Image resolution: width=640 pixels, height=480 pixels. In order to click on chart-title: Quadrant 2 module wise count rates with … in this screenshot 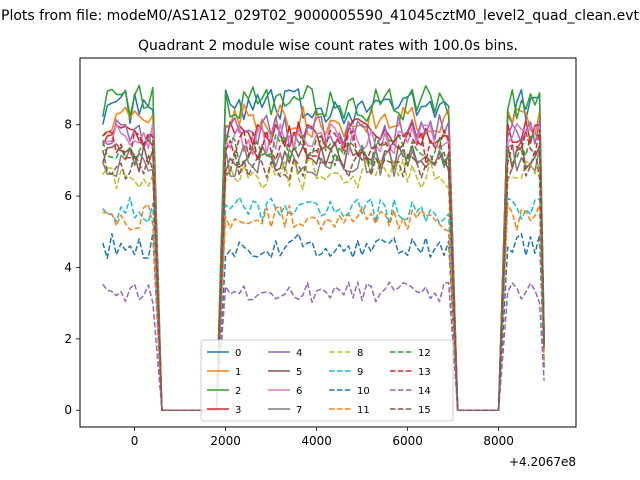, I will do `click(328, 46)`.